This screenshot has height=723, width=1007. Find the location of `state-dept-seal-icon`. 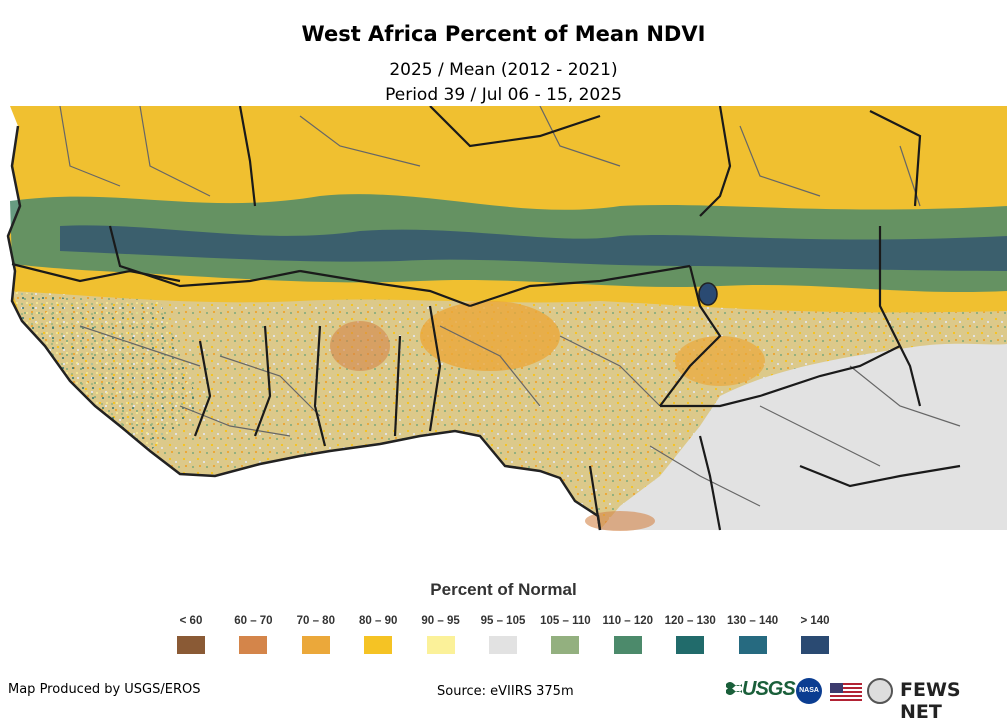

state-dept-seal-icon is located at coordinates (880, 691).